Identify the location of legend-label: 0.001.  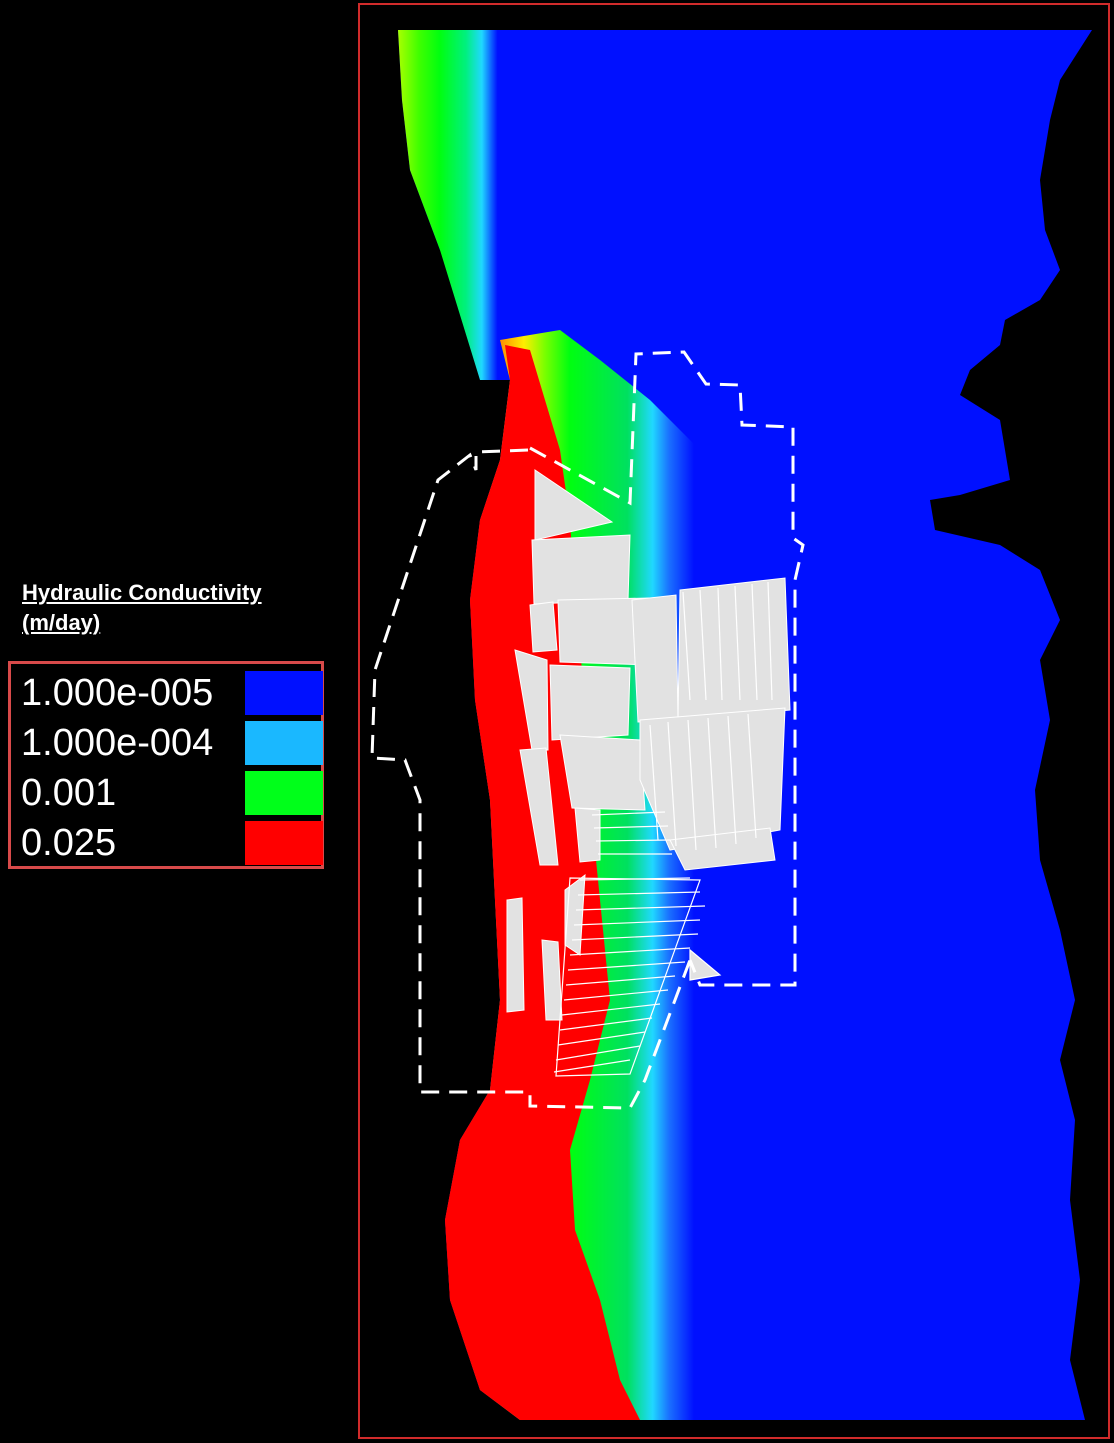
(69, 793).